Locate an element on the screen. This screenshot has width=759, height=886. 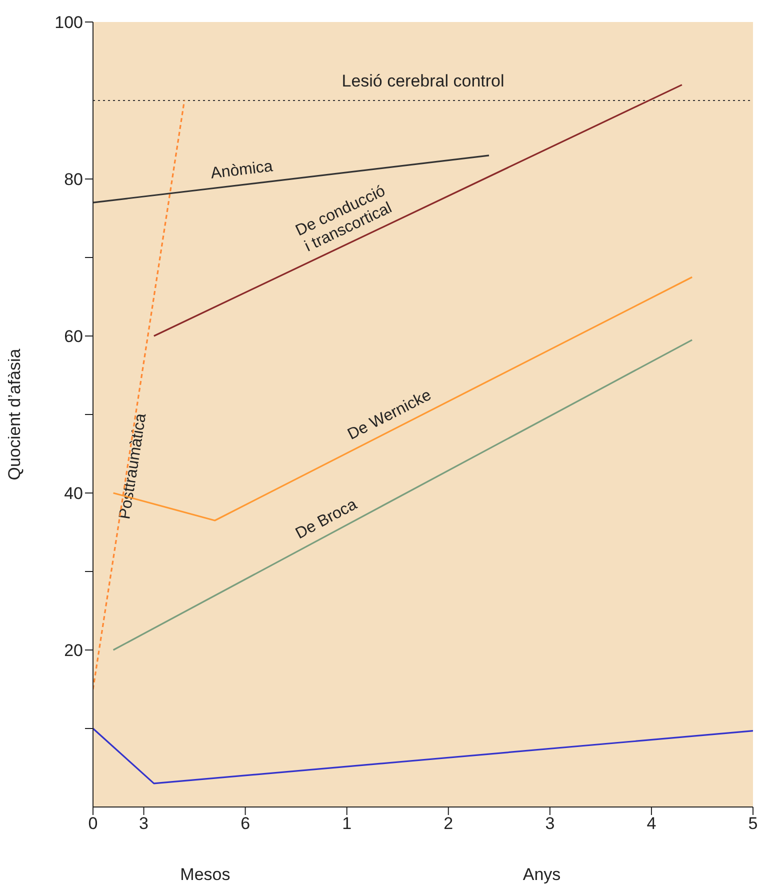
text: De Broca is located at coordinates (326, 519).